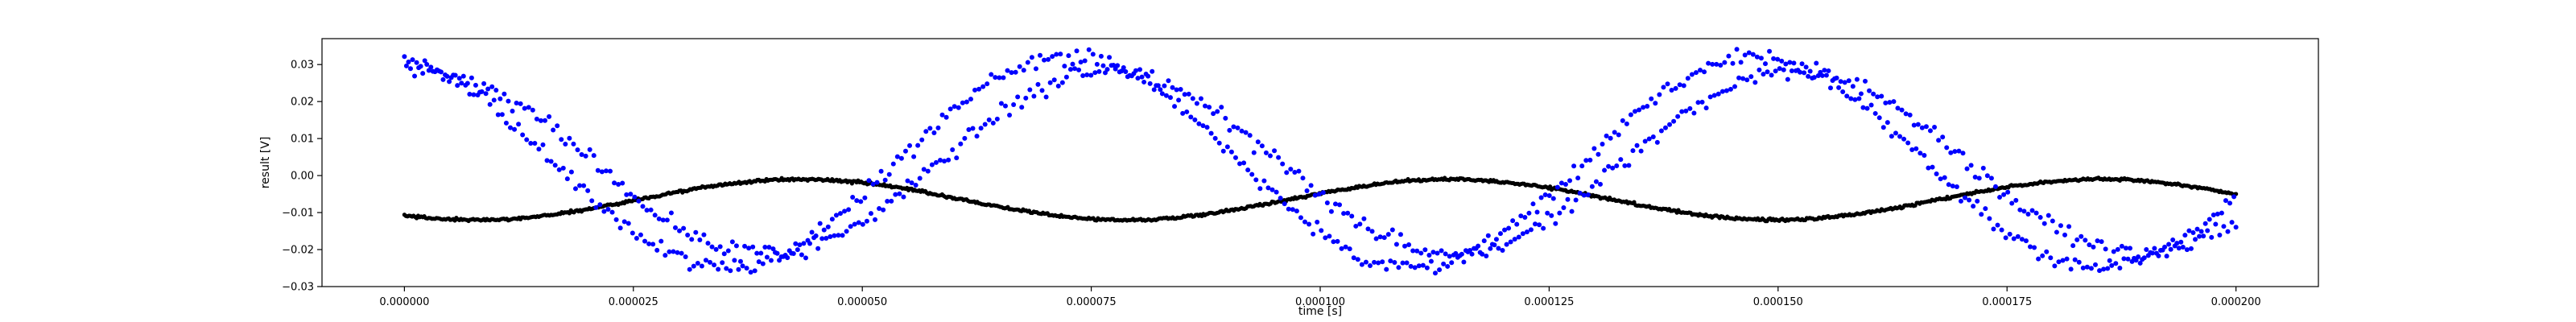 This screenshot has width=2576, height=322. What do you see at coordinates (1778, 302) in the screenshot?
I see `x-tick-label: 0.000150` at bounding box center [1778, 302].